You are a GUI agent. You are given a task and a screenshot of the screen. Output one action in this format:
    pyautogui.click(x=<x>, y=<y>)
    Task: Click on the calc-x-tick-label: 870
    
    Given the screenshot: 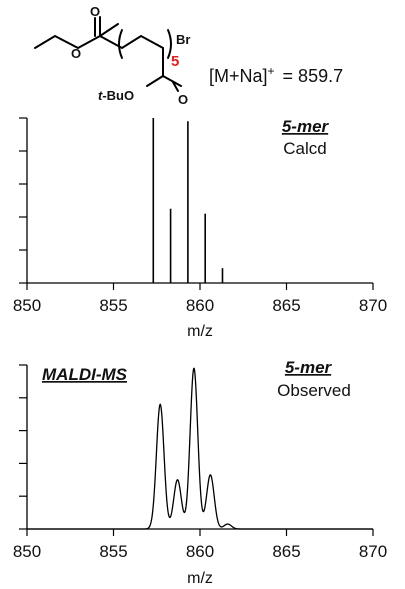 What is the action you would take?
    pyautogui.click(x=373, y=305)
    